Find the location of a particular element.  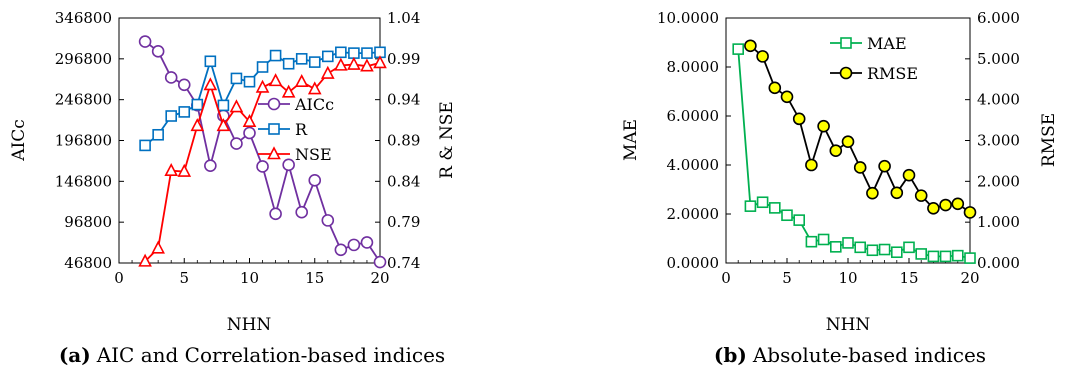

panel-b-ytick-left-label: 8.0000 is located at coordinates (693, 67).